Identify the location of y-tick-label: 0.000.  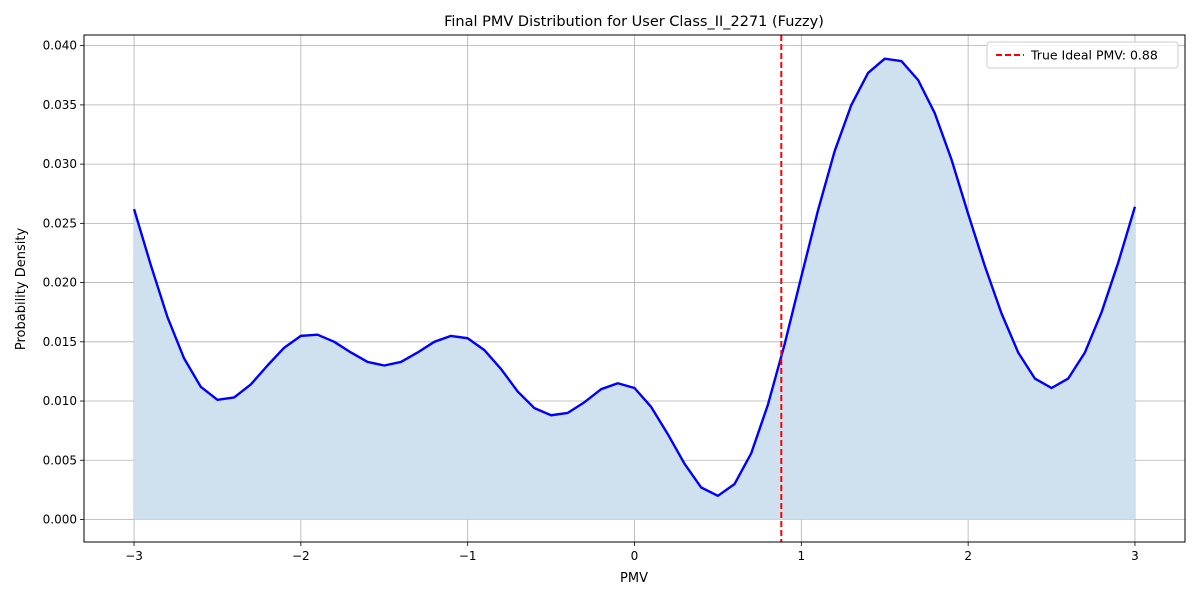
(60, 519).